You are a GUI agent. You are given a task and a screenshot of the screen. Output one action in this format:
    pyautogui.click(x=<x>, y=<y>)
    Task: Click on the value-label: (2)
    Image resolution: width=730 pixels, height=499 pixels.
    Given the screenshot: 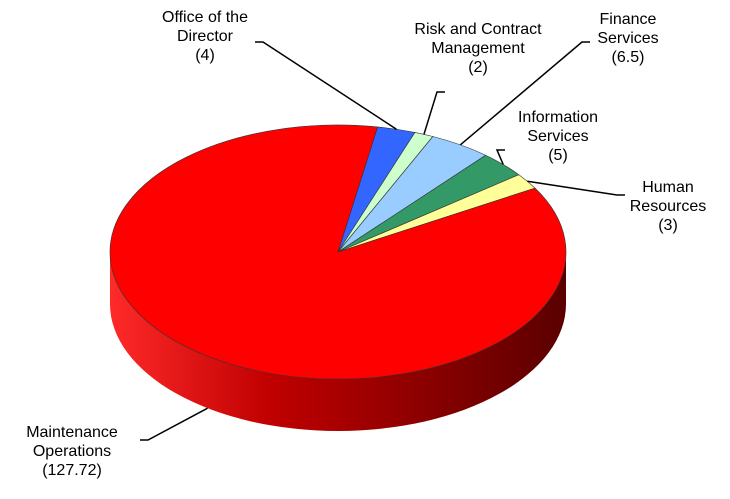 What is the action you would take?
    pyautogui.click(x=478, y=67)
    